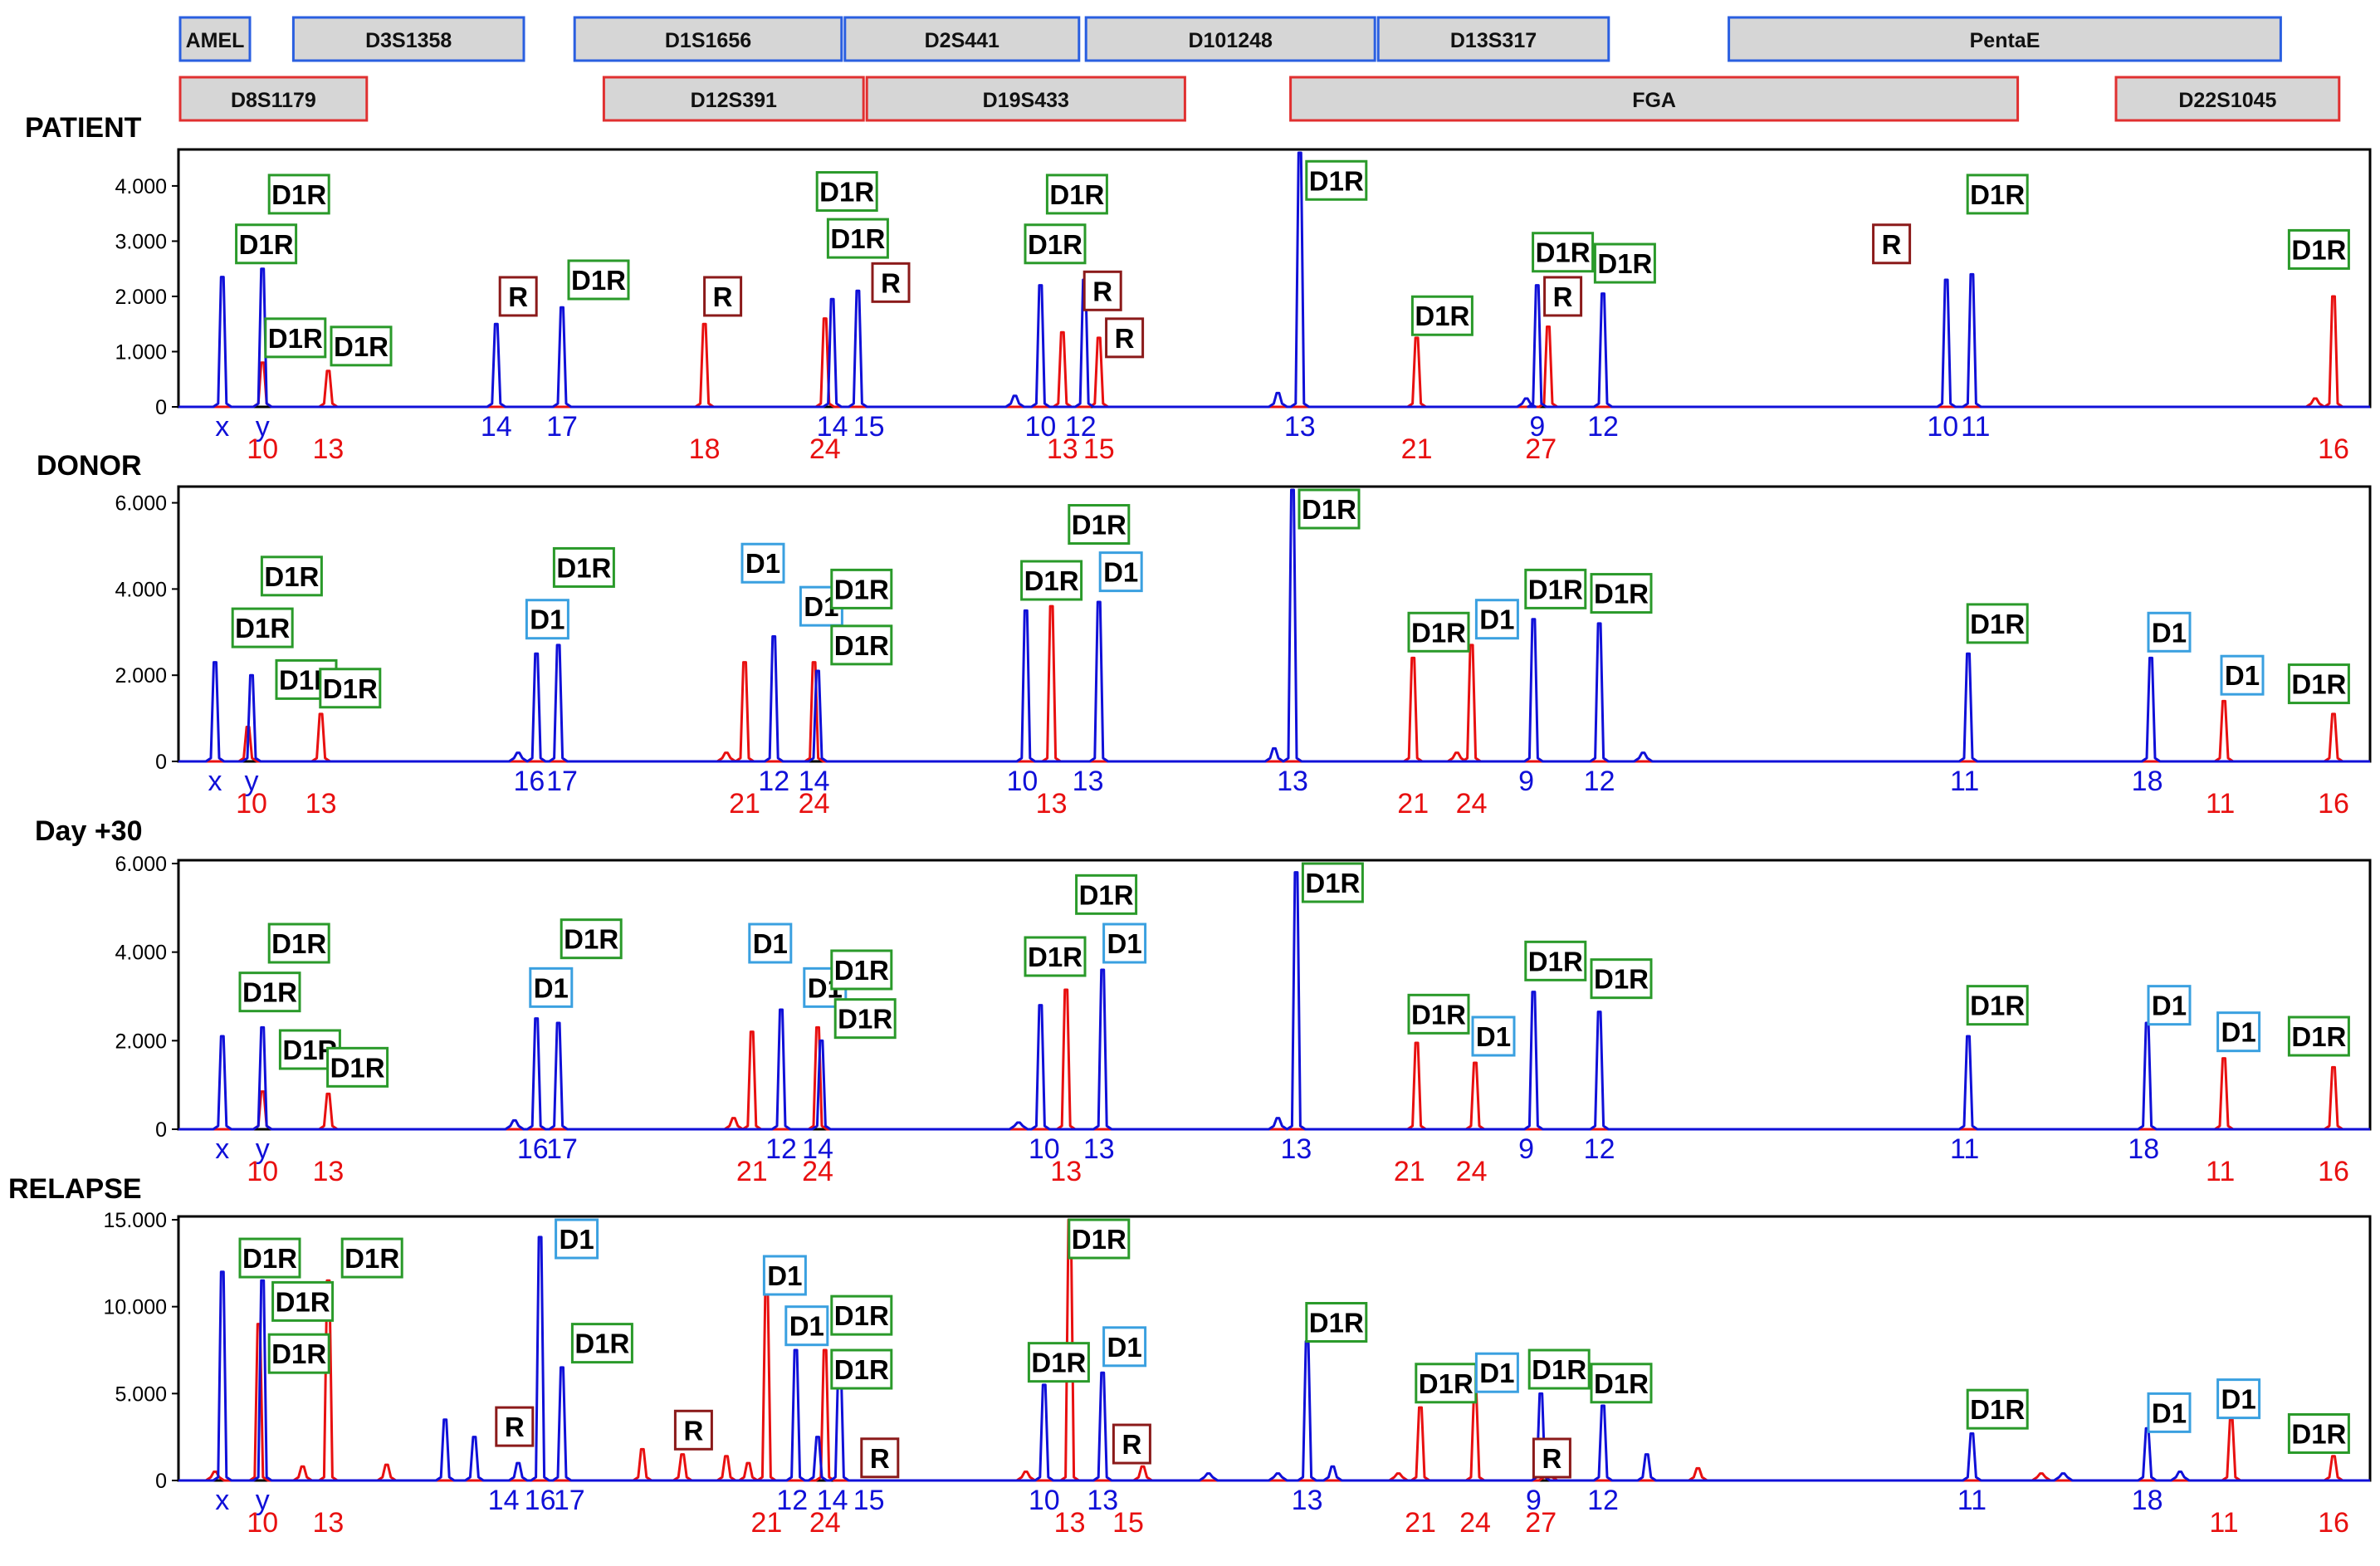 The image size is (2380, 1566). Describe the element at coordinates (533, 1149) in the screenshot. I see `allele-label-blue: 16` at that location.